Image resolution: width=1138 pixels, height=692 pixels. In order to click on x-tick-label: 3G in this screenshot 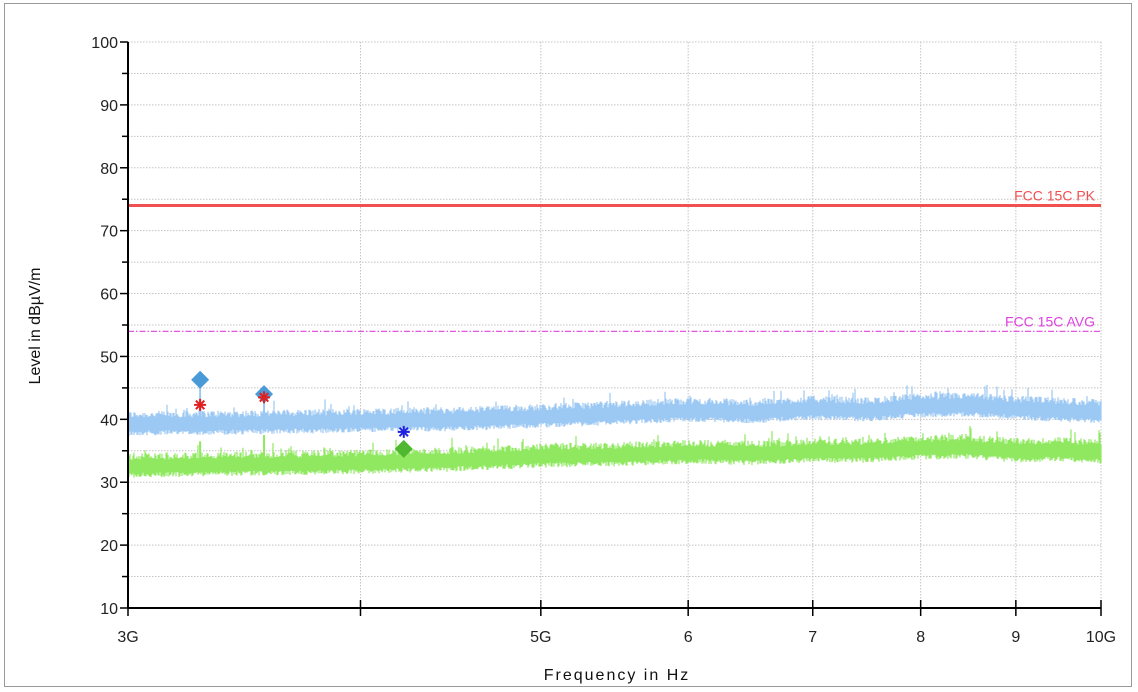, I will do `click(127, 637)`.